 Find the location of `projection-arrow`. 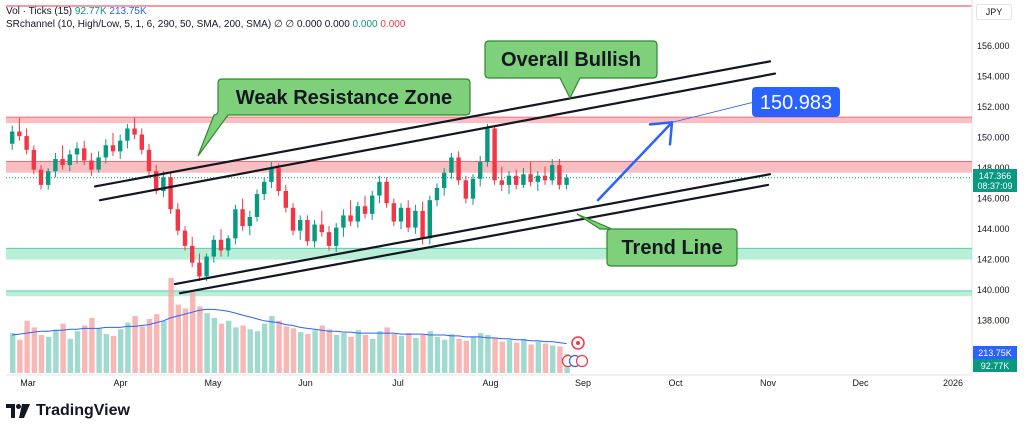

projection-arrow is located at coordinates (635, 161).